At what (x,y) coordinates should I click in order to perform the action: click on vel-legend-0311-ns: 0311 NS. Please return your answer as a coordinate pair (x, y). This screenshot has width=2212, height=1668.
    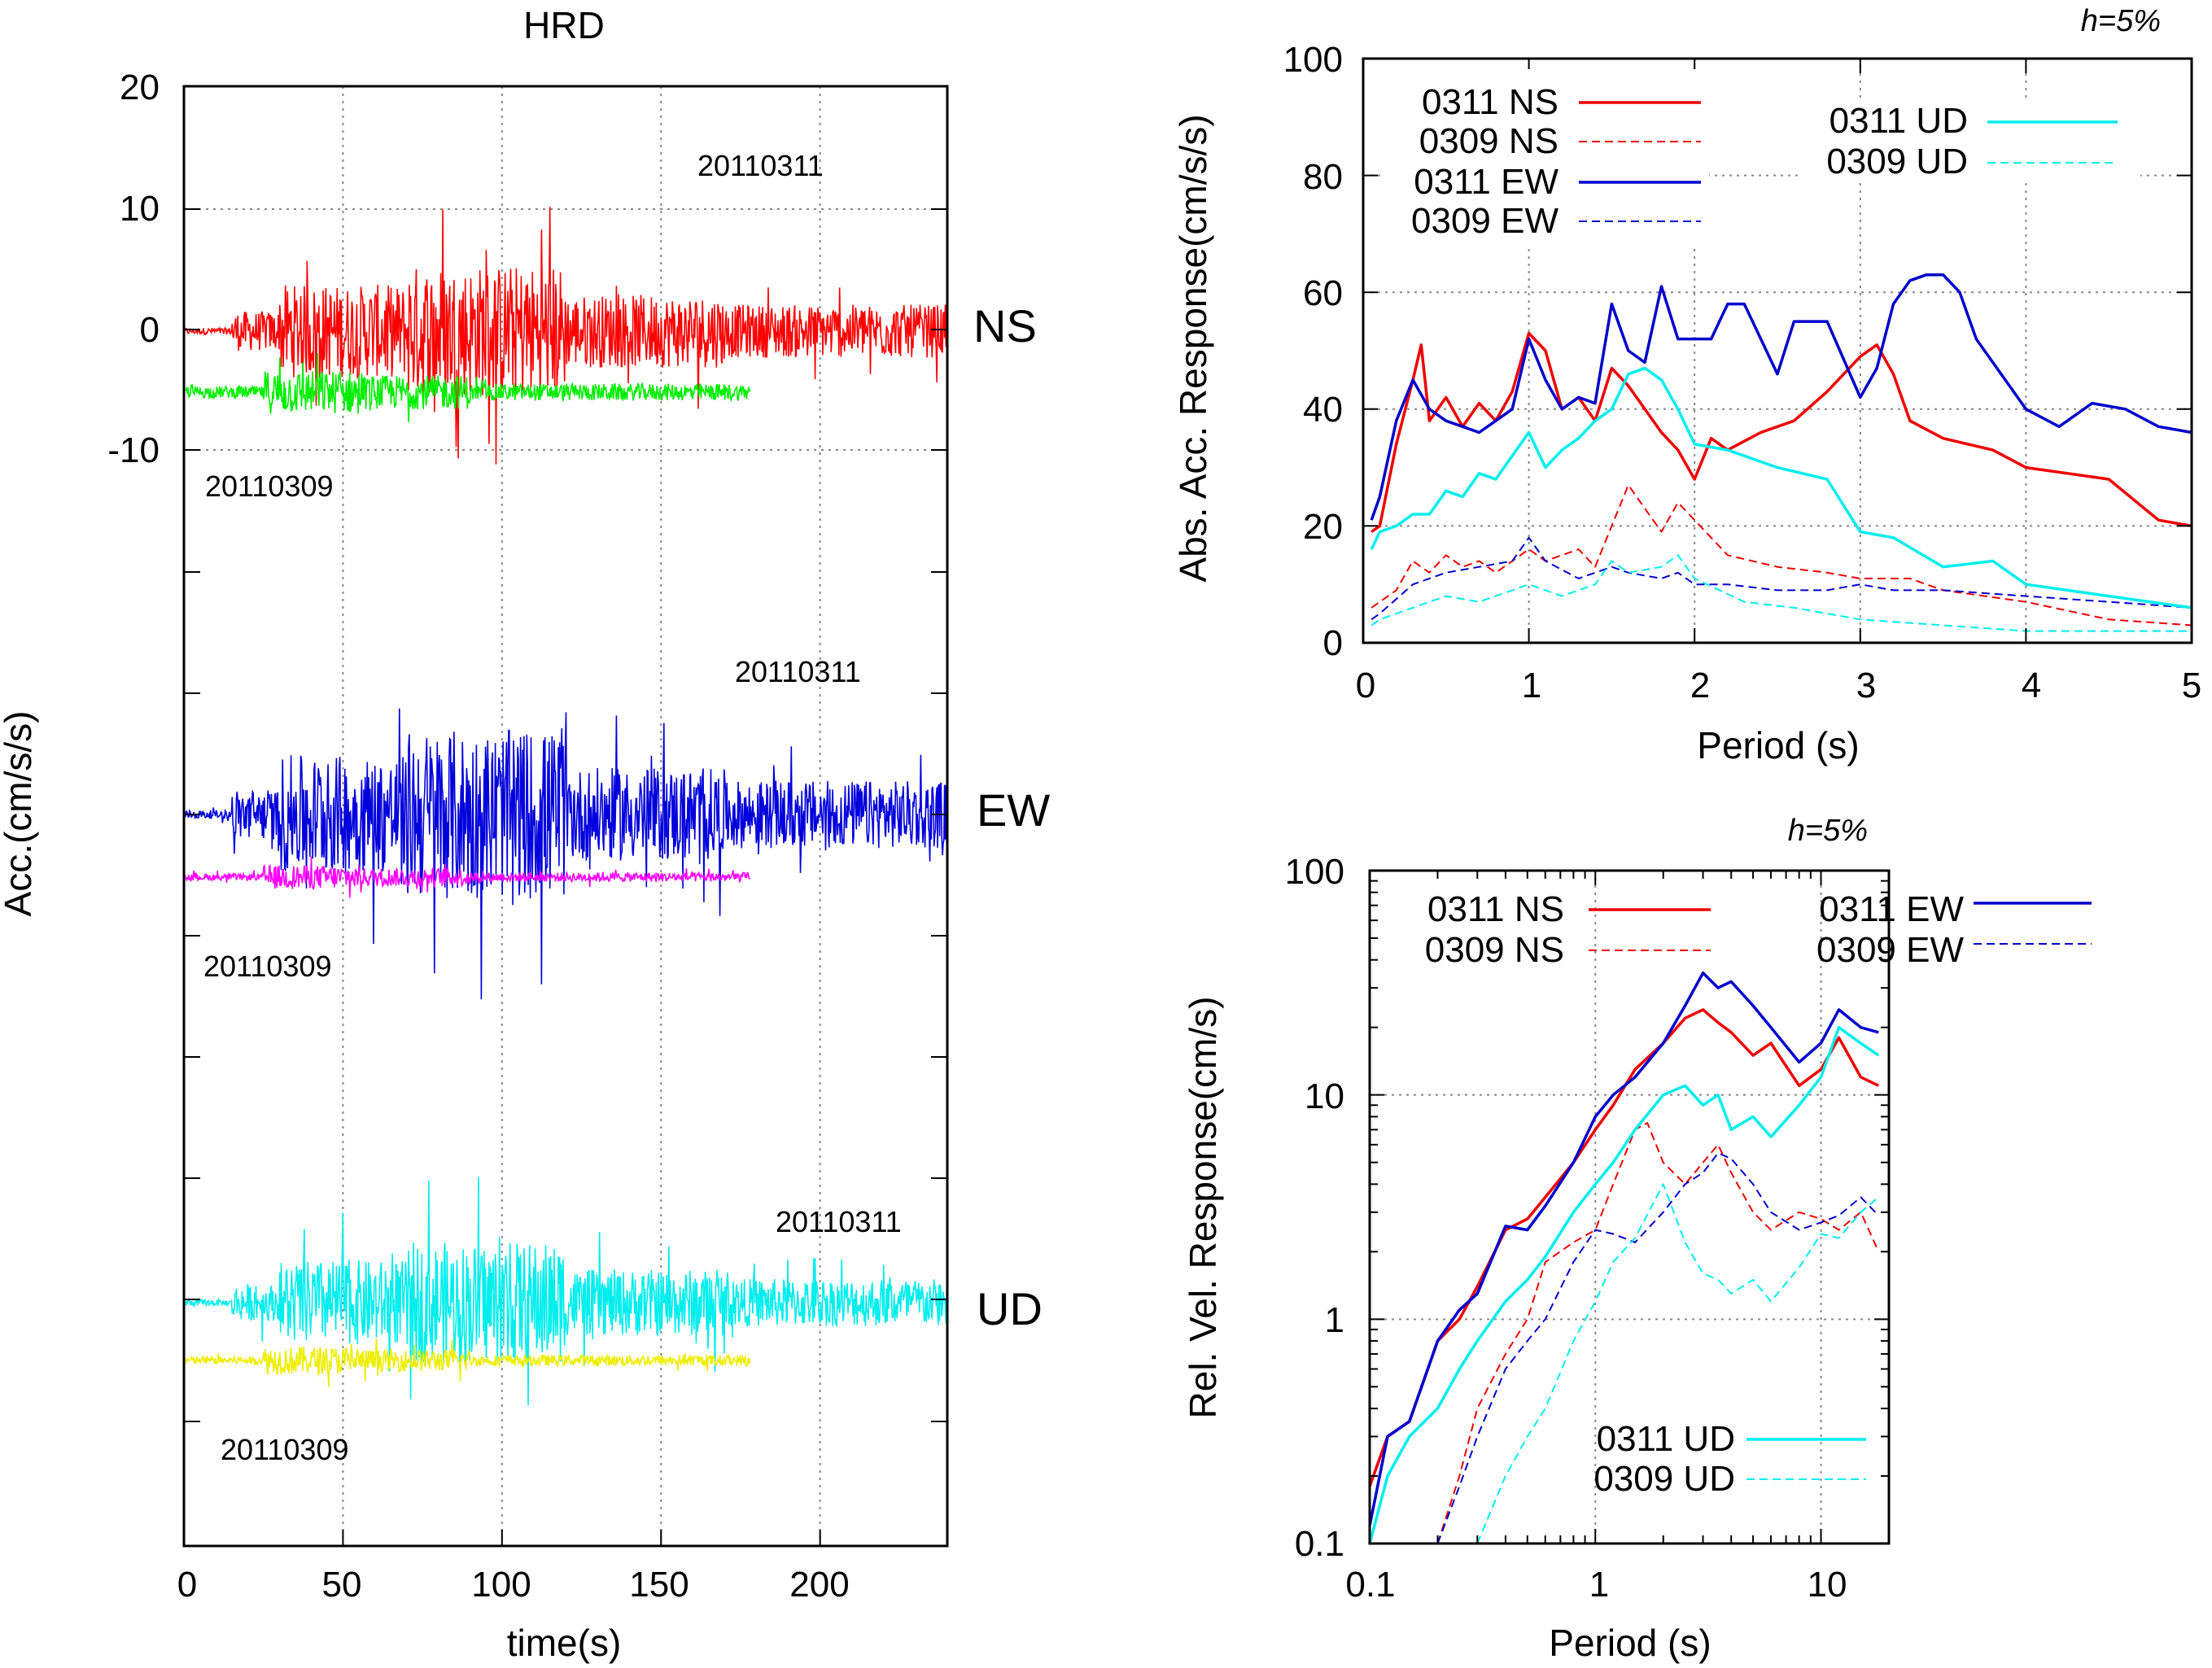
    Looking at the image, I should click on (1495, 909).